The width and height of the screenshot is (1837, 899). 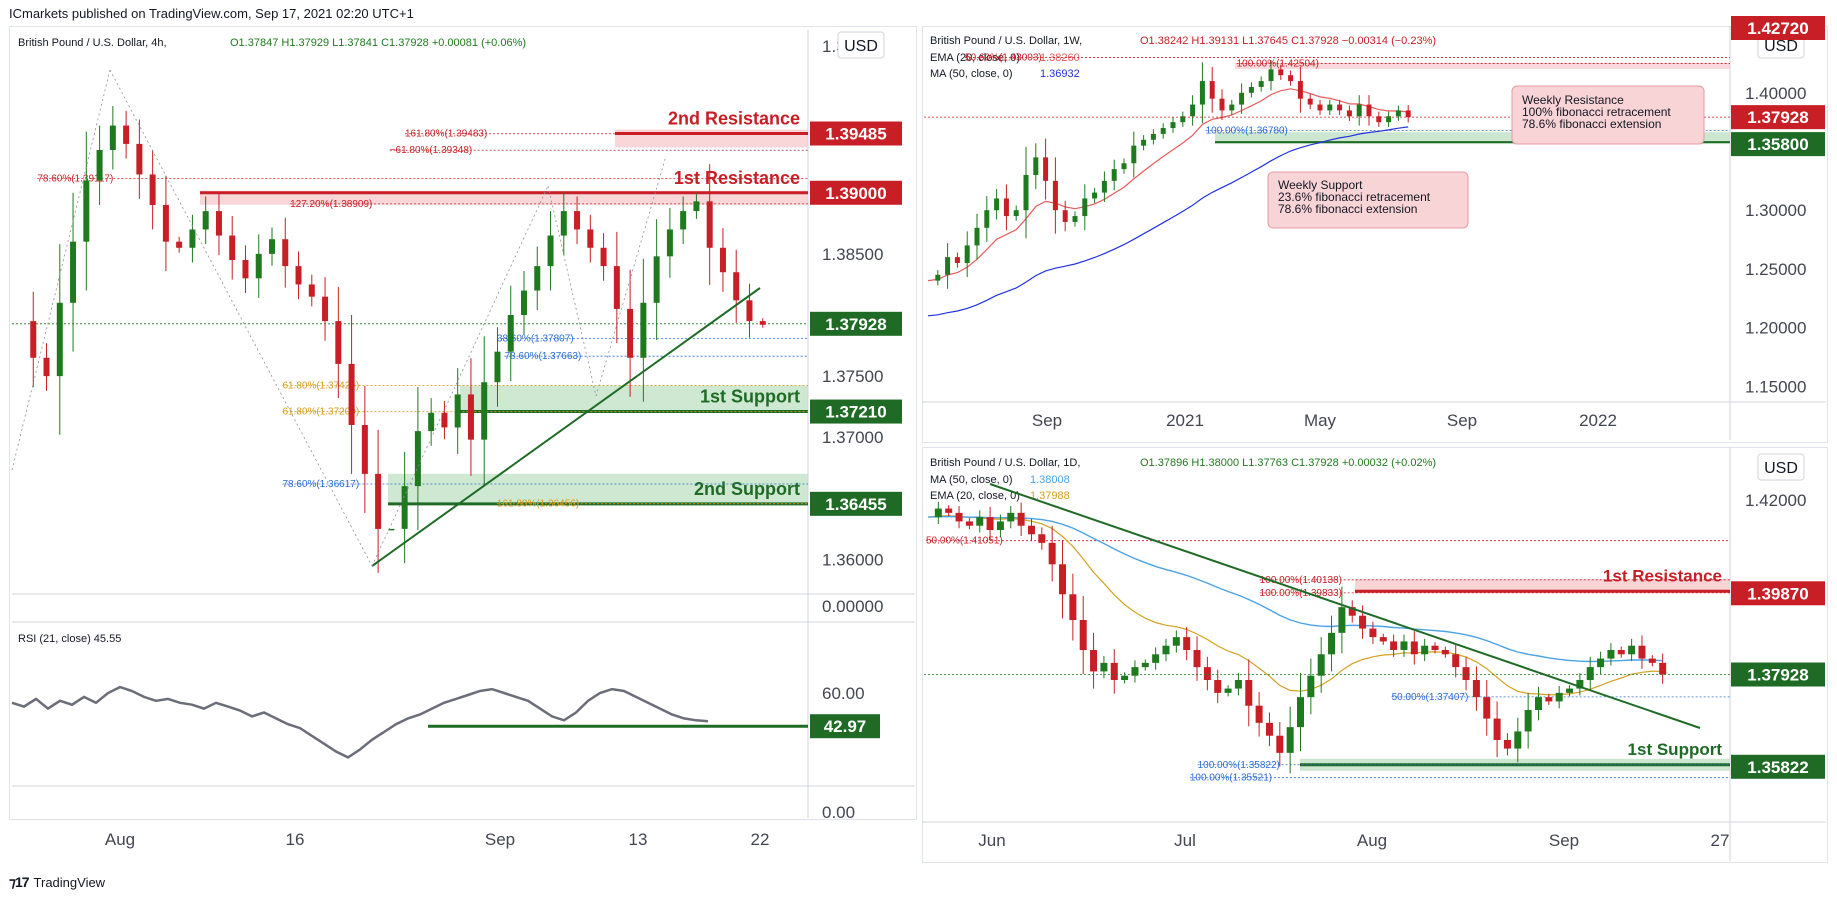 I want to click on chart-1w-indicator-value: 1.38260, so click(x=1060, y=58).